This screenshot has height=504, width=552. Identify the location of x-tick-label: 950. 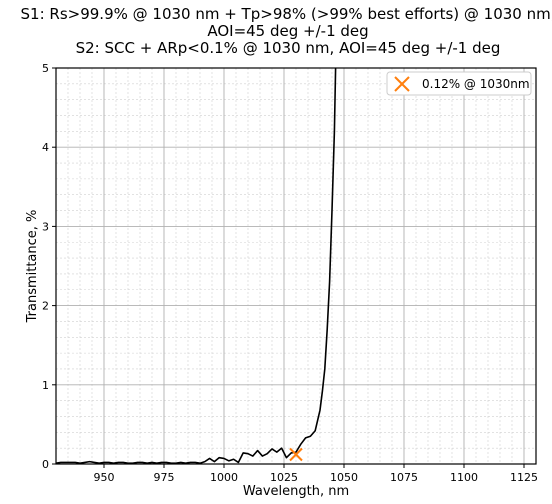
(104, 477).